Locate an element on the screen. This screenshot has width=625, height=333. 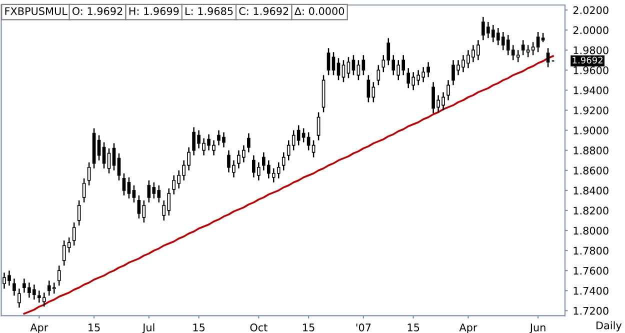
y-tick-label: 1.8400 is located at coordinates (591, 190).